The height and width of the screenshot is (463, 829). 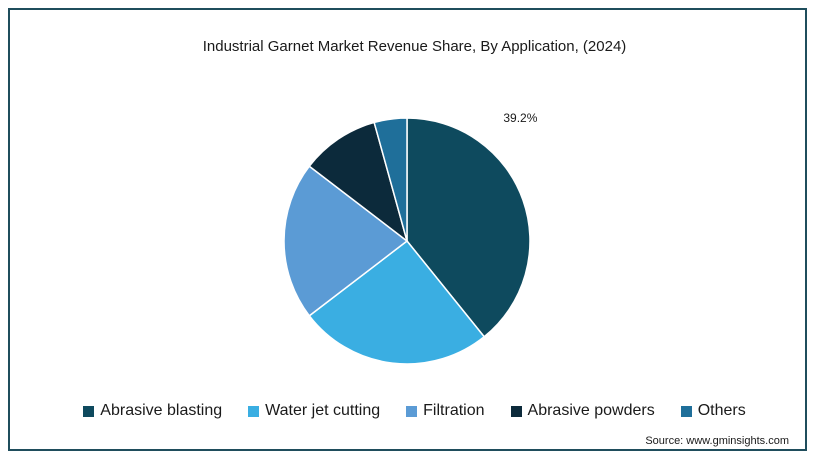 I want to click on pie-data-labels: 39.2%, so click(x=520, y=118).